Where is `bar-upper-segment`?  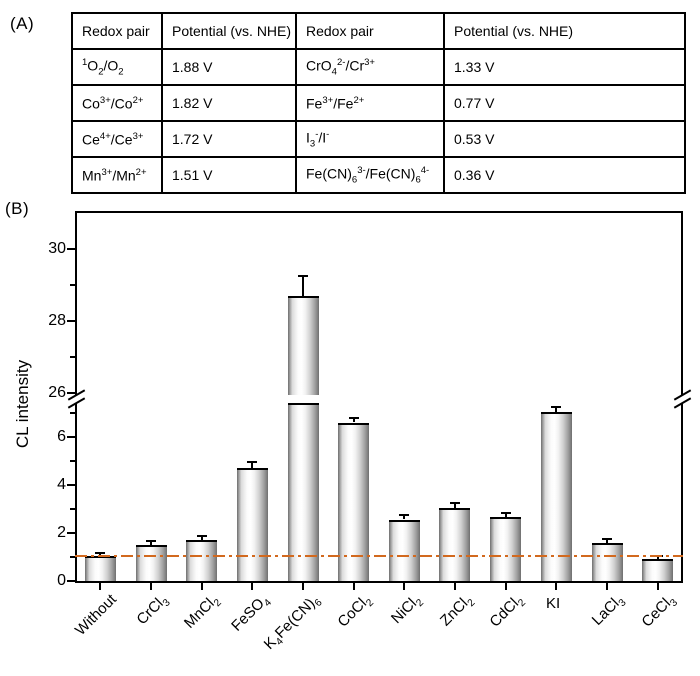
bar-upper-segment is located at coordinates (303, 345).